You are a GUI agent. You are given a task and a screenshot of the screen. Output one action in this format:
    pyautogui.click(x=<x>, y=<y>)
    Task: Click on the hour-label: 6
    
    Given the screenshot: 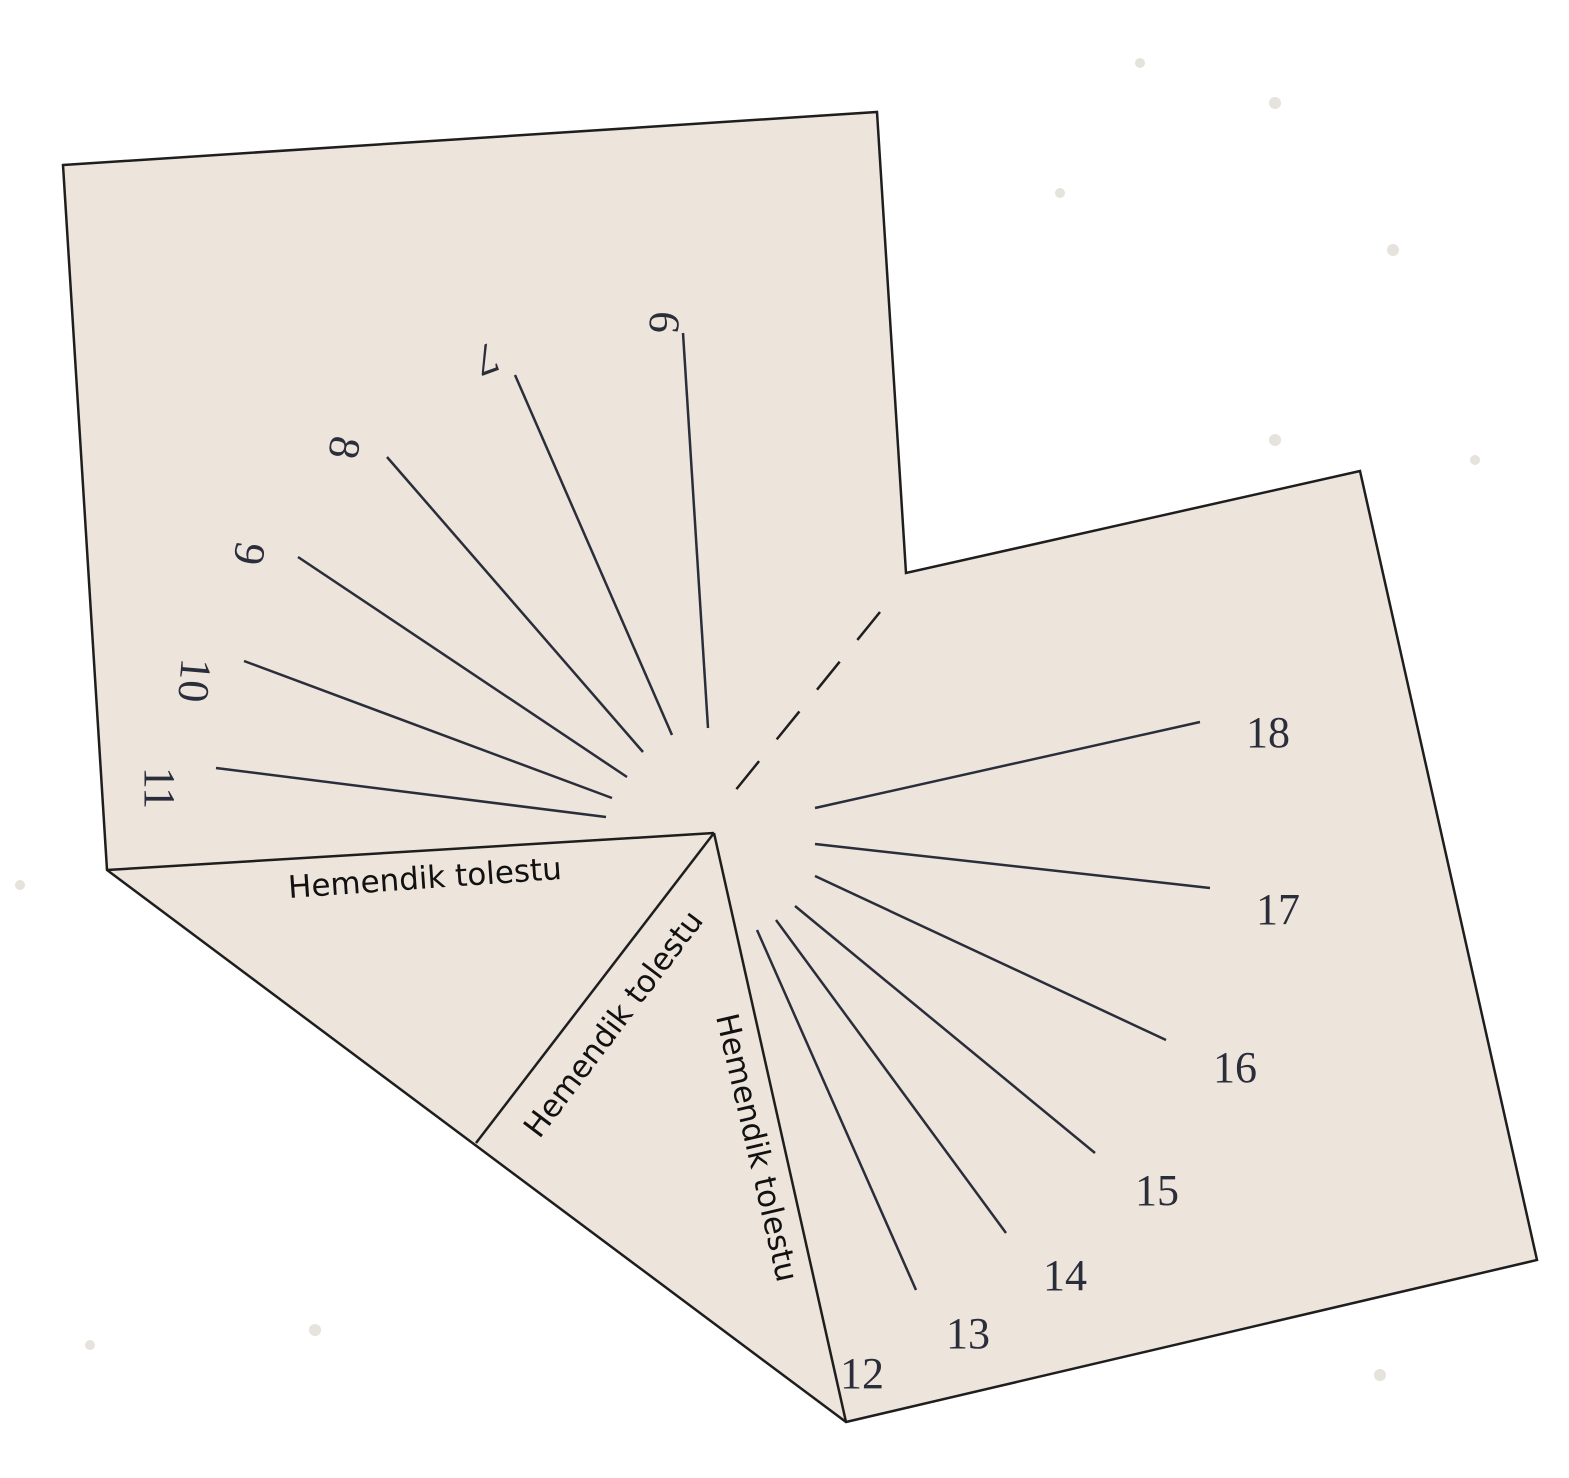 What is the action you would take?
    pyautogui.click(x=664, y=322)
    